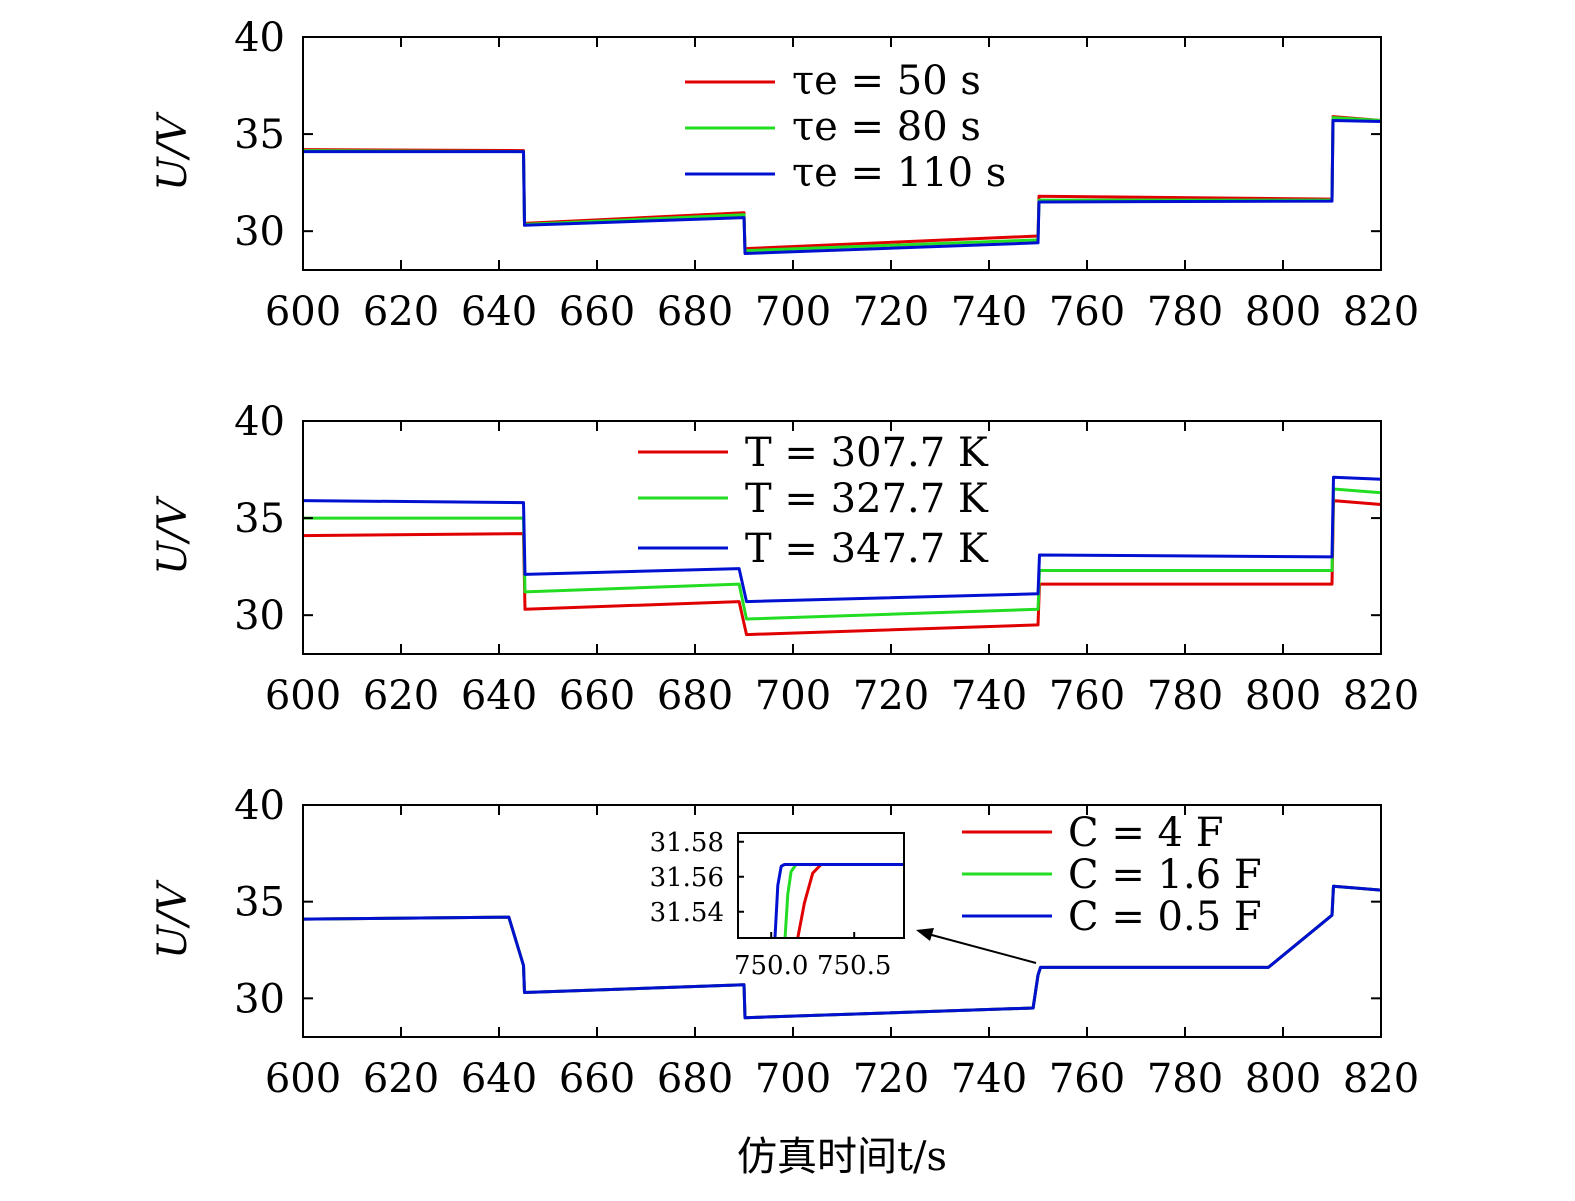 This screenshot has height=1201, width=1575. What do you see at coordinates (687, 913) in the screenshot?
I see `inset-y-tick-label: 31.54` at bounding box center [687, 913].